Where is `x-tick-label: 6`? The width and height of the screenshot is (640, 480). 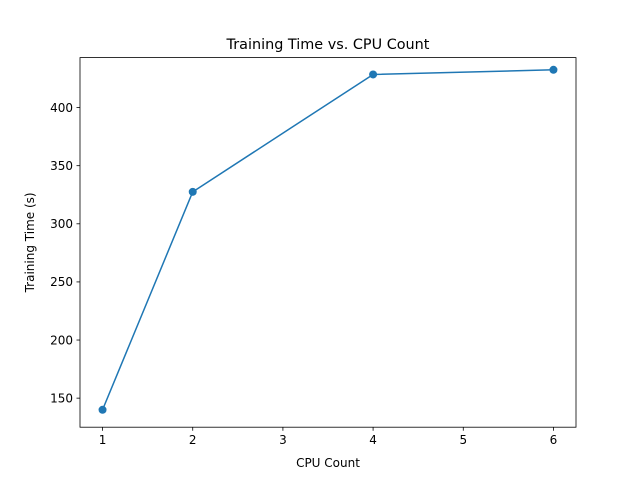 x-tick-label: 6 is located at coordinates (554, 440).